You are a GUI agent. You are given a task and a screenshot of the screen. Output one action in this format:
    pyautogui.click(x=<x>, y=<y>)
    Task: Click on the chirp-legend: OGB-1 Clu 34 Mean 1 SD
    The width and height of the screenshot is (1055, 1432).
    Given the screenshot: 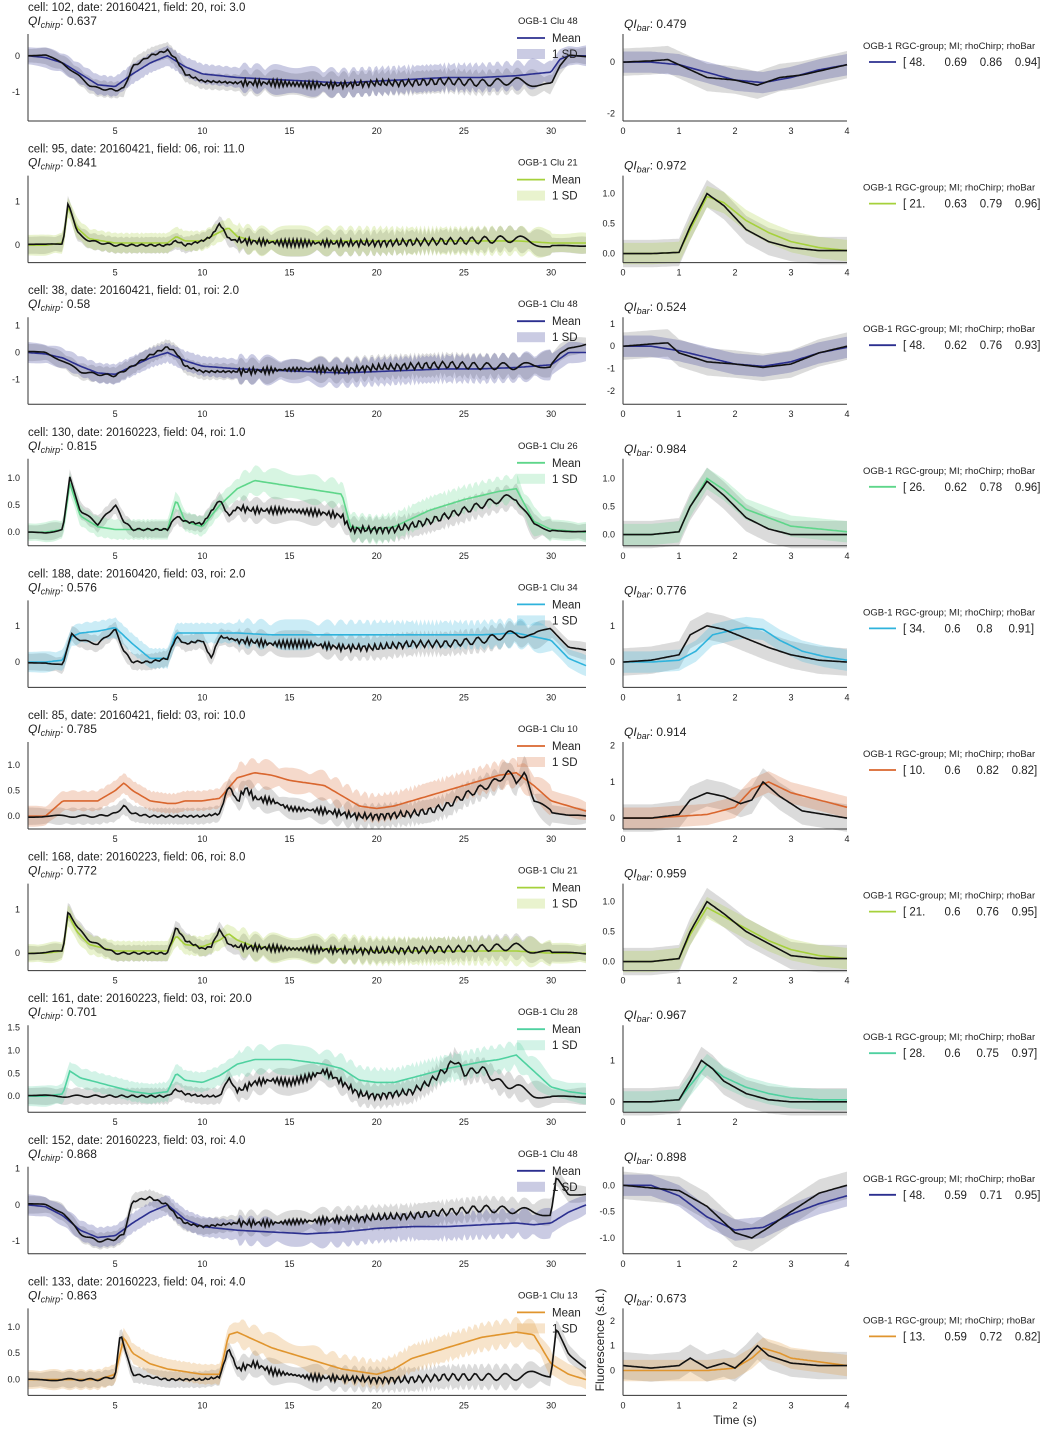 What is the action you would take?
    pyautogui.click(x=549, y=604)
    